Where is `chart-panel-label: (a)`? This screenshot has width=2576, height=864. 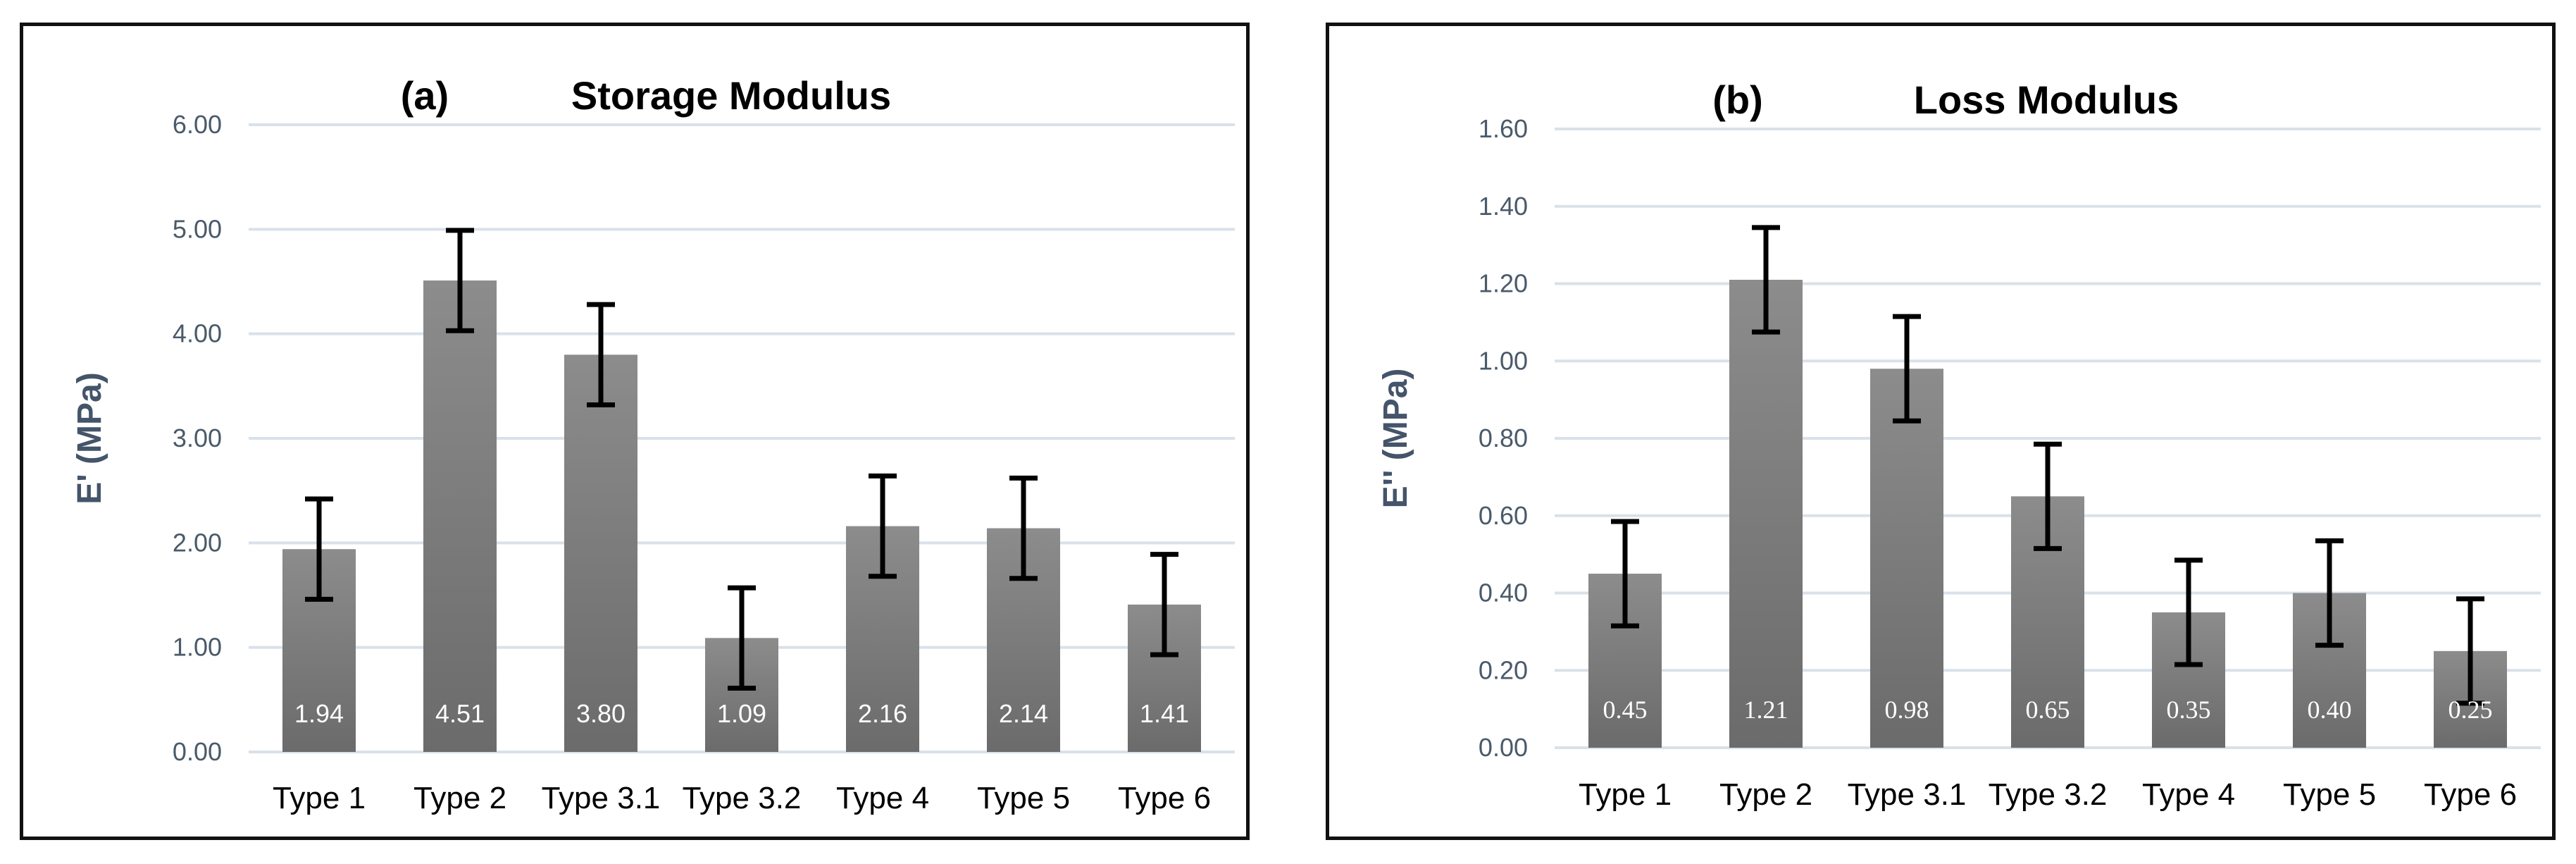 chart-panel-label: (a) is located at coordinates (425, 95).